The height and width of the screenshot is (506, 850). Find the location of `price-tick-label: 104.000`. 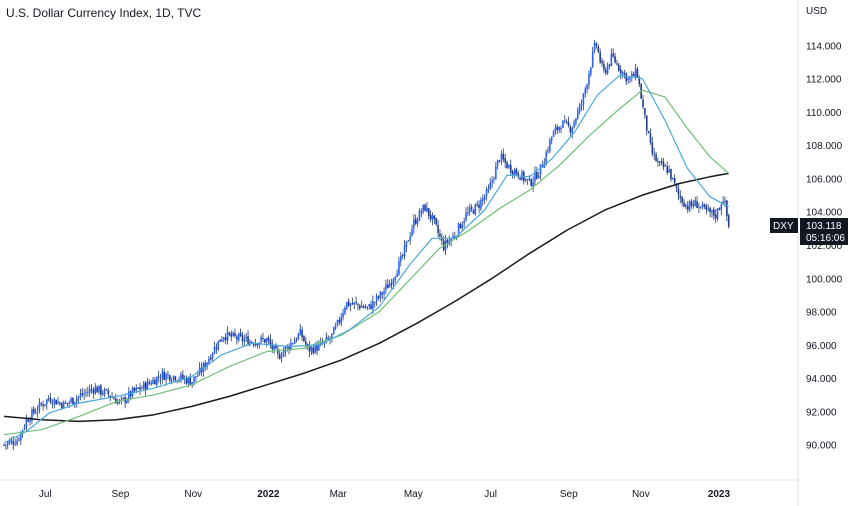

price-tick-label: 104.000 is located at coordinates (824, 213).